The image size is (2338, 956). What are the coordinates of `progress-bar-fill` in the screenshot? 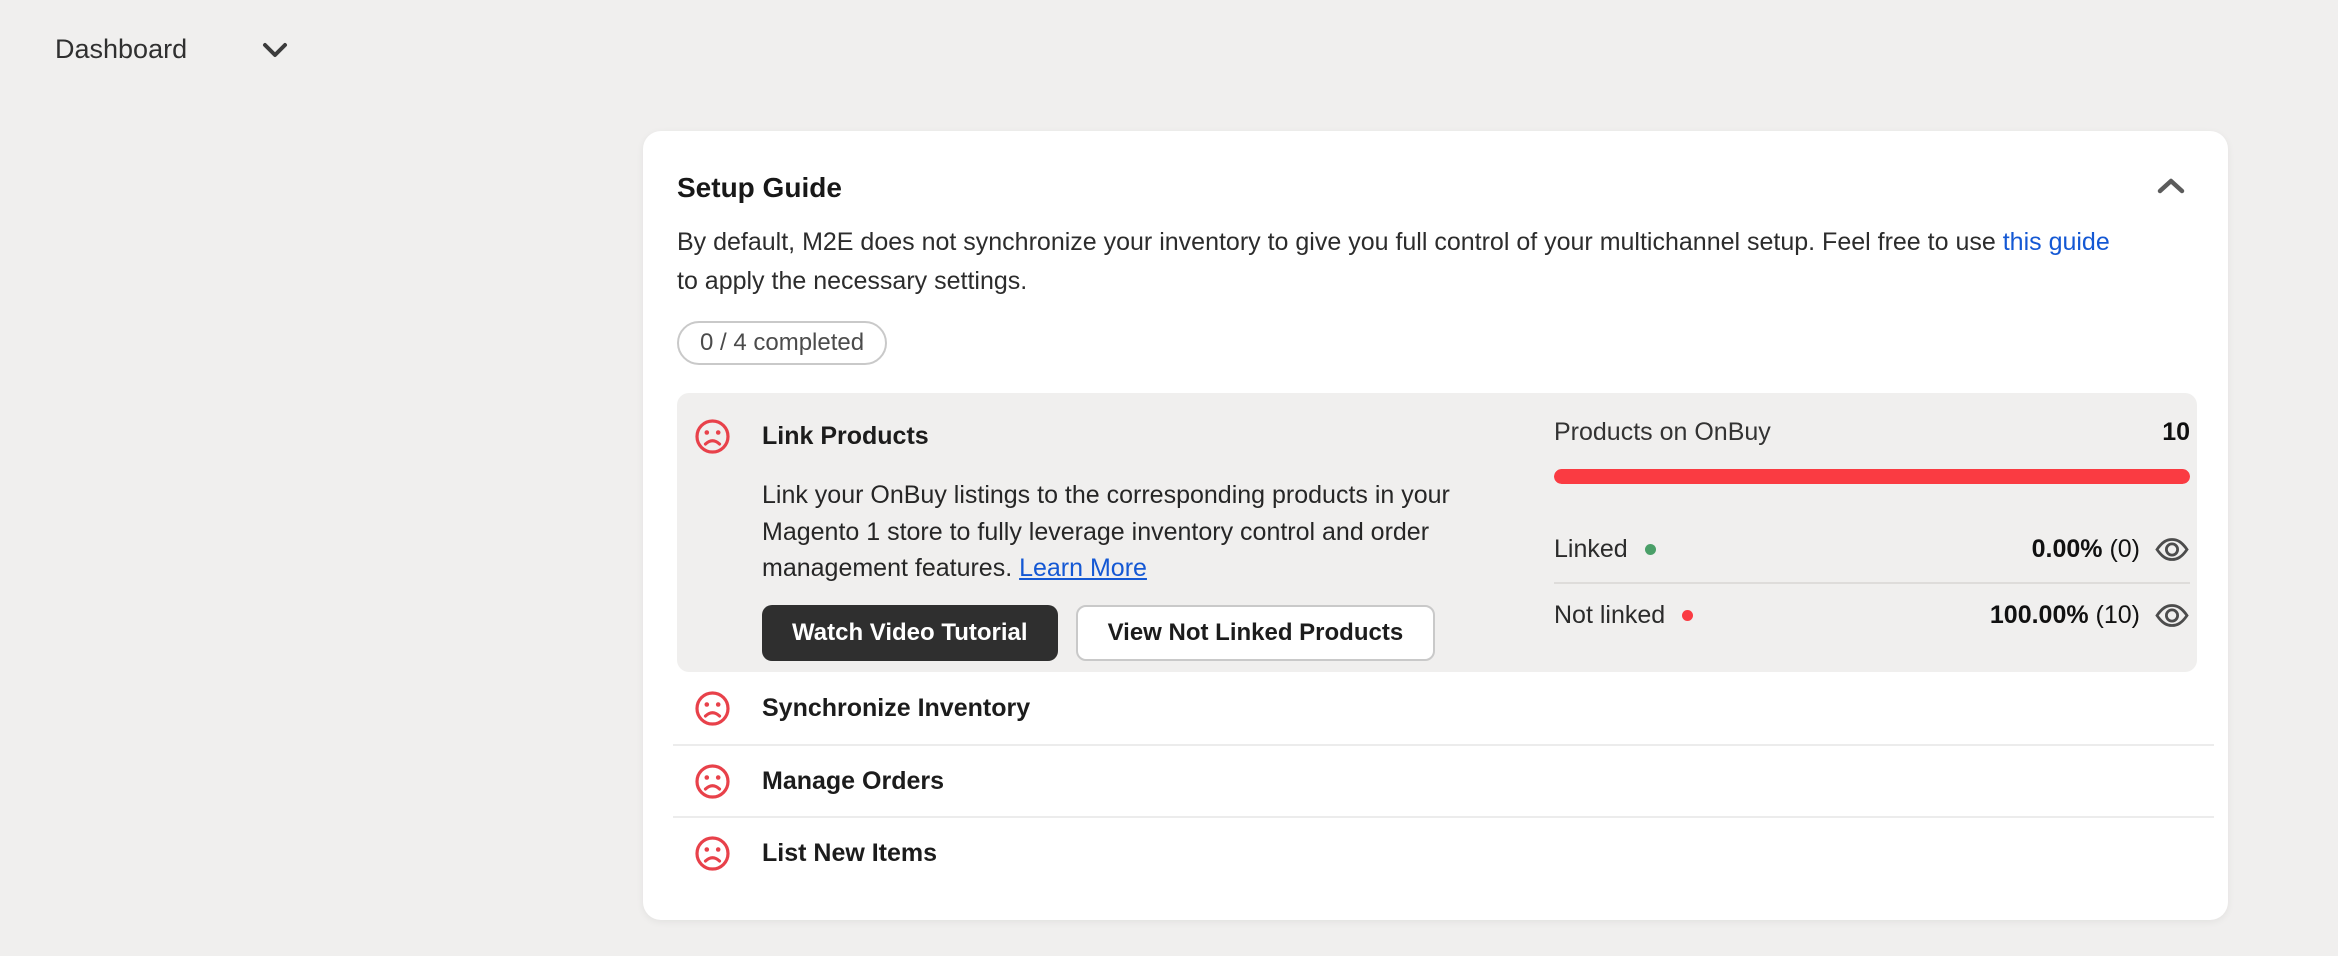 It's located at (1872, 476).